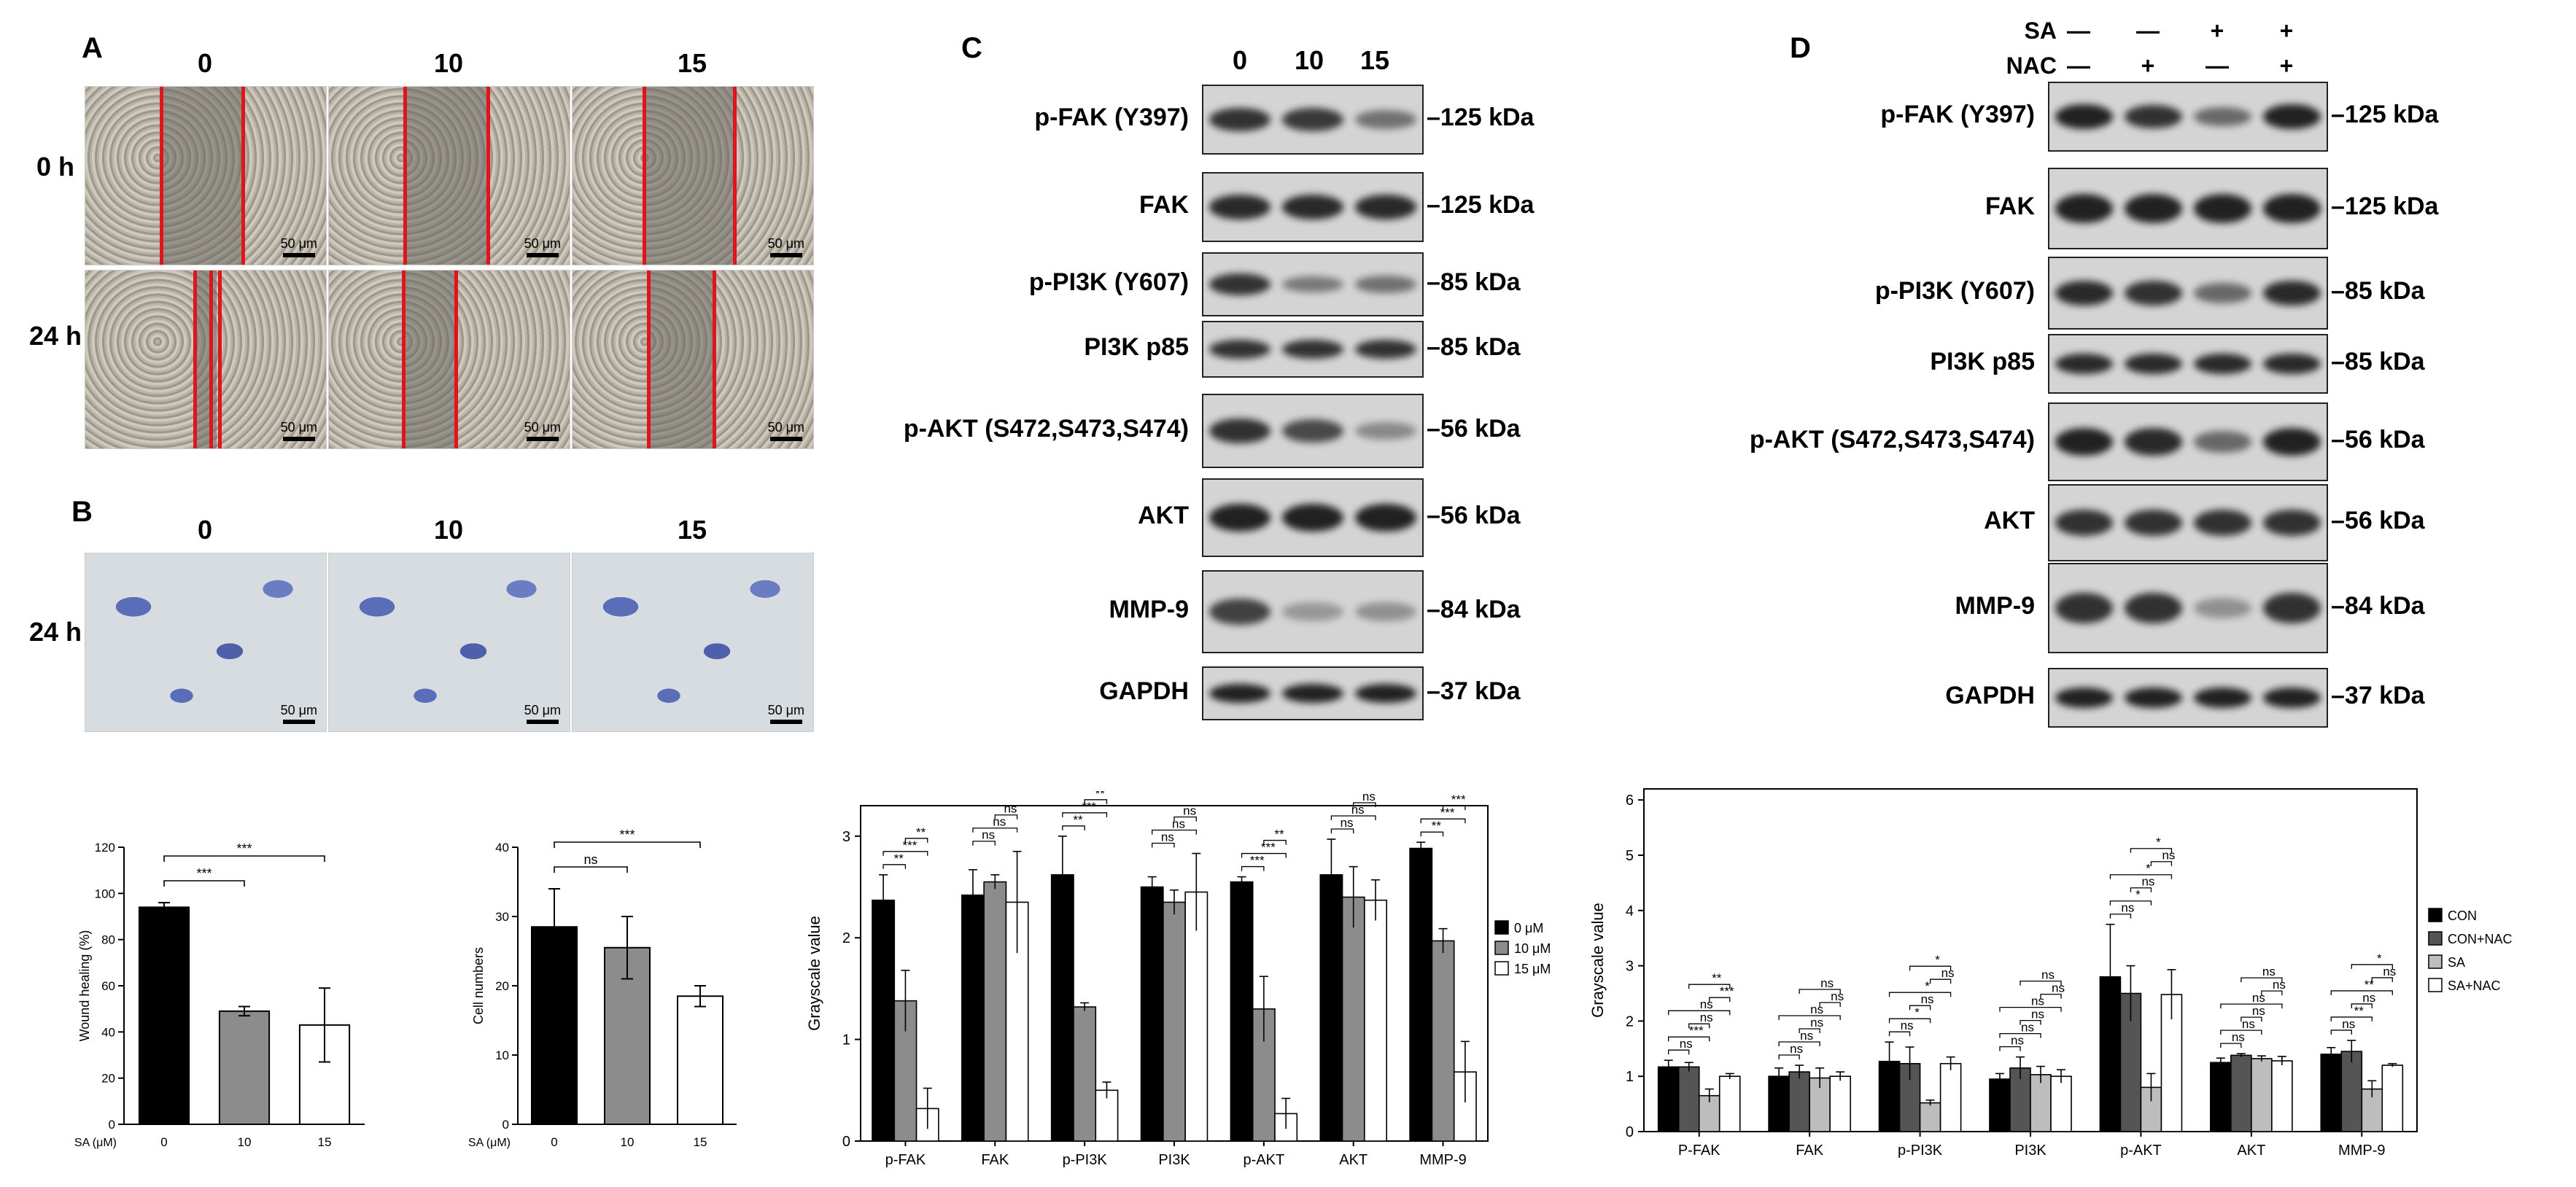 The width and height of the screenshot is (2576, 1187). Describe the element at coordinates (1474, 429) in the screenshot. I see `blot-kda: –56 kDa` at that location.